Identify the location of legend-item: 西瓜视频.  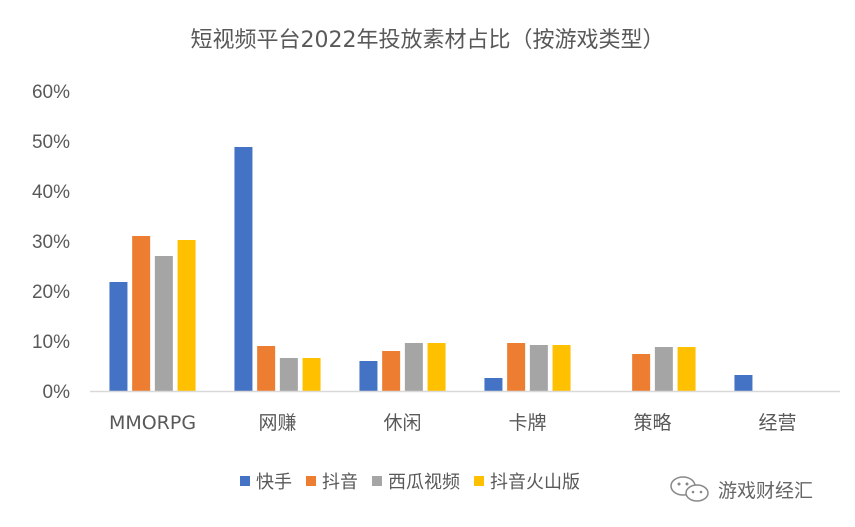
(416, 481).